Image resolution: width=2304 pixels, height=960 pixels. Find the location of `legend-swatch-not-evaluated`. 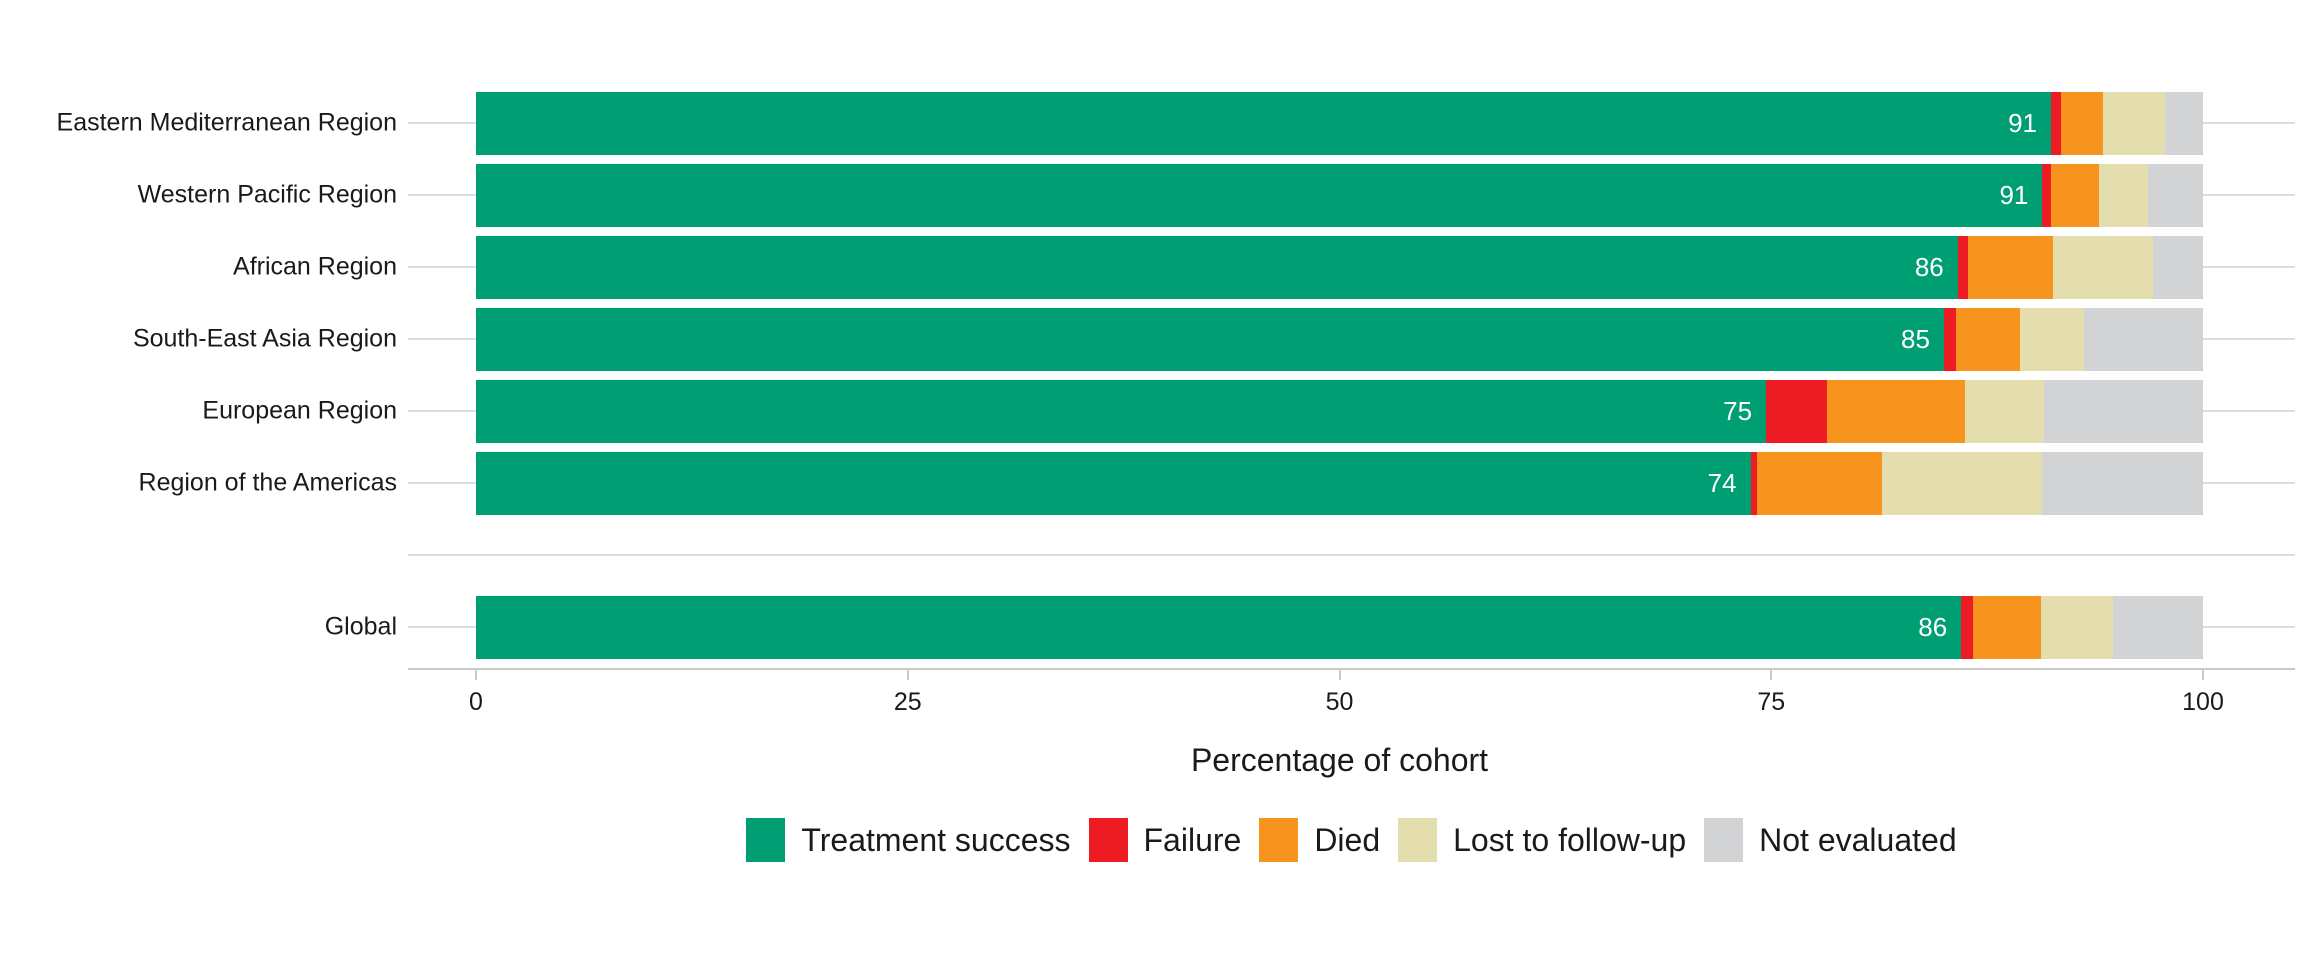

legend-swatch-not-evaluated is located at coordinates (1724, 840).